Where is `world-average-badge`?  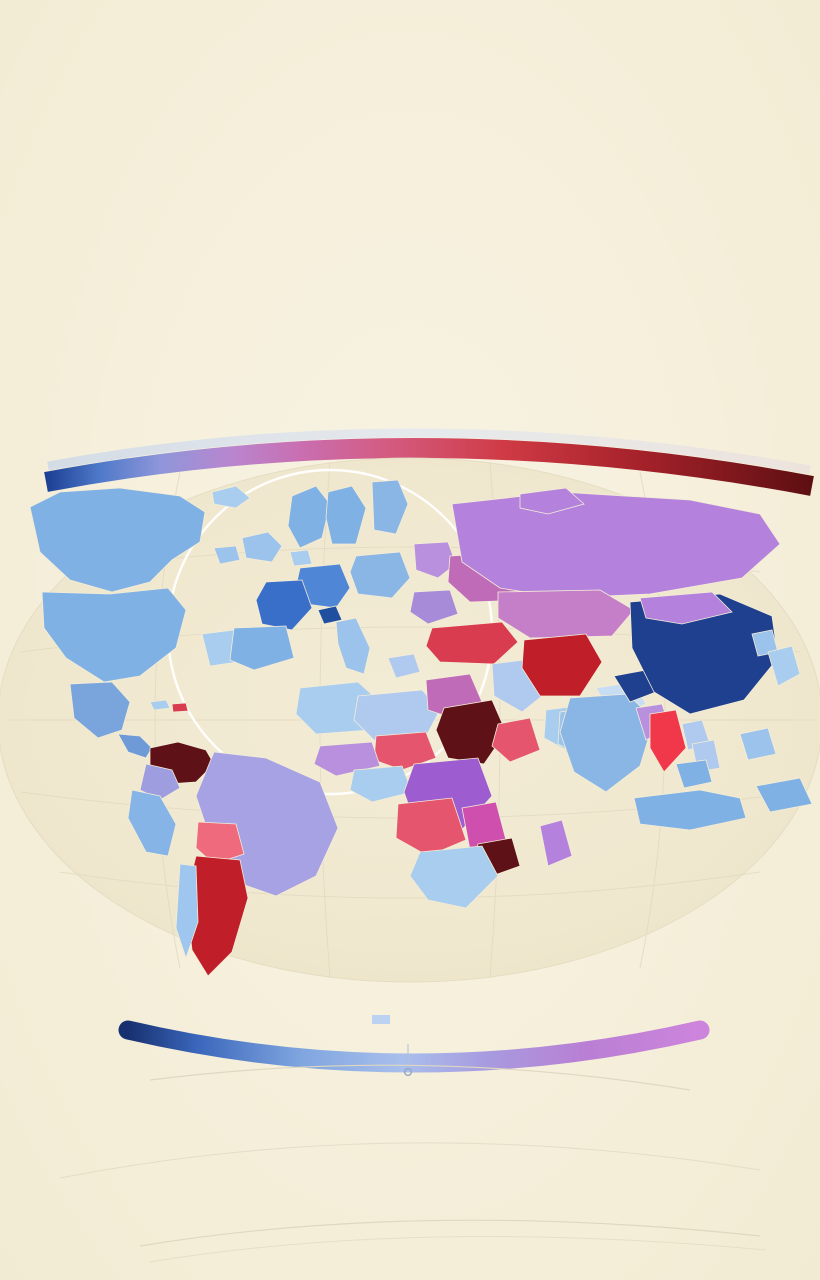
world-average-badge is located at coordinates (381, 1019).